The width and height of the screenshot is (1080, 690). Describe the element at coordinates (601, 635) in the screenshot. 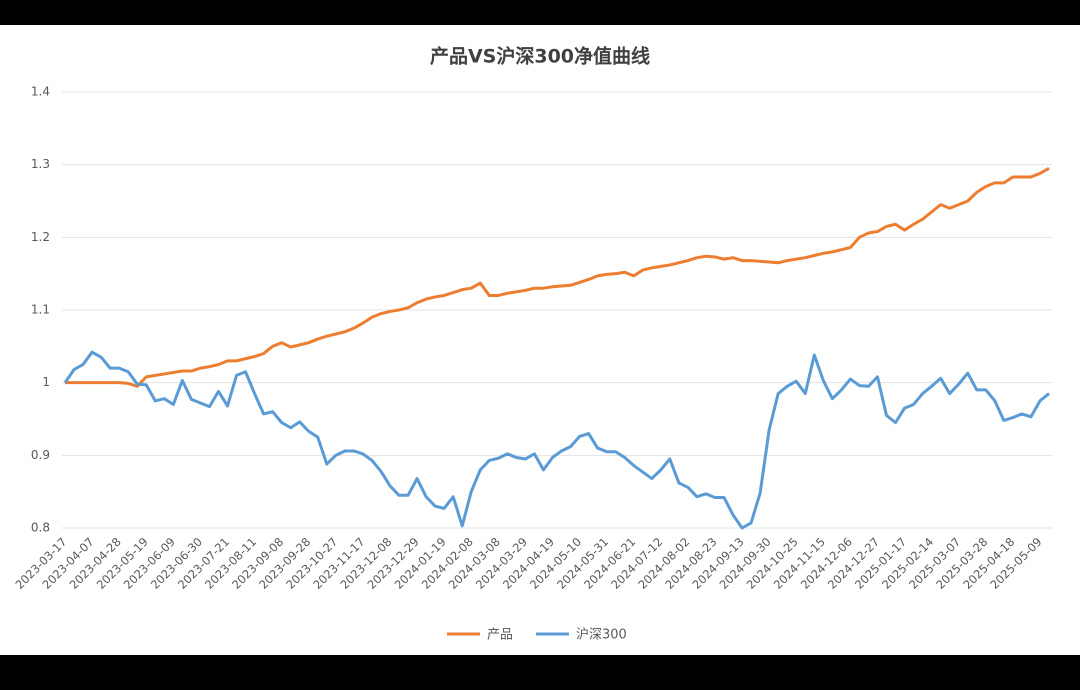

I see `legend-label: 沪深300` at that location.